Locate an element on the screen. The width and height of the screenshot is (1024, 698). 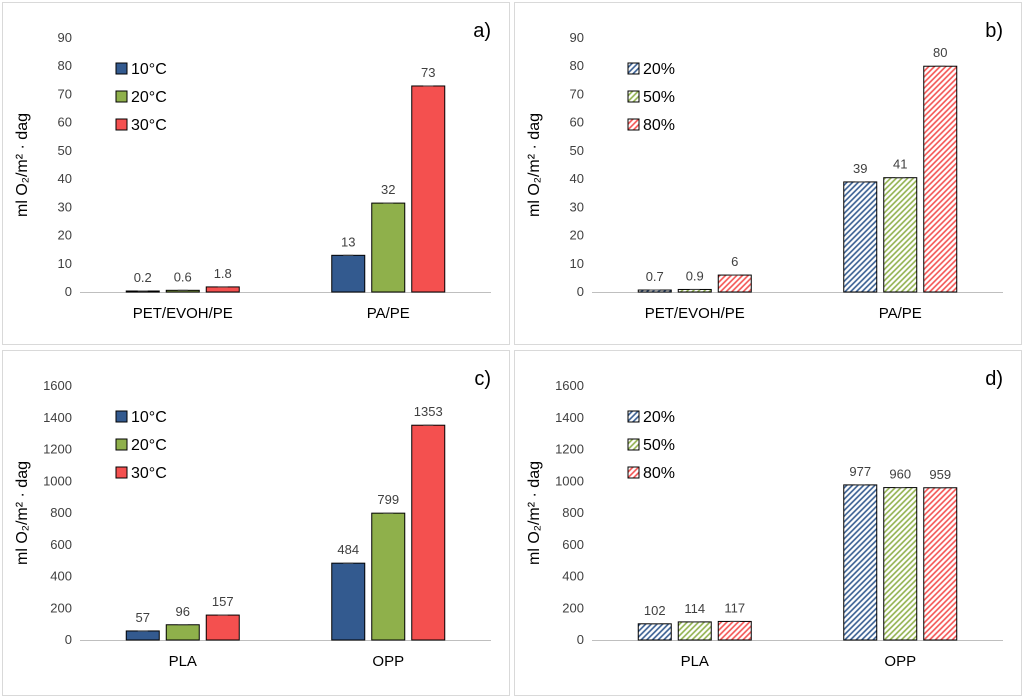
data-label: 13 is located at coordinates (348, 241).